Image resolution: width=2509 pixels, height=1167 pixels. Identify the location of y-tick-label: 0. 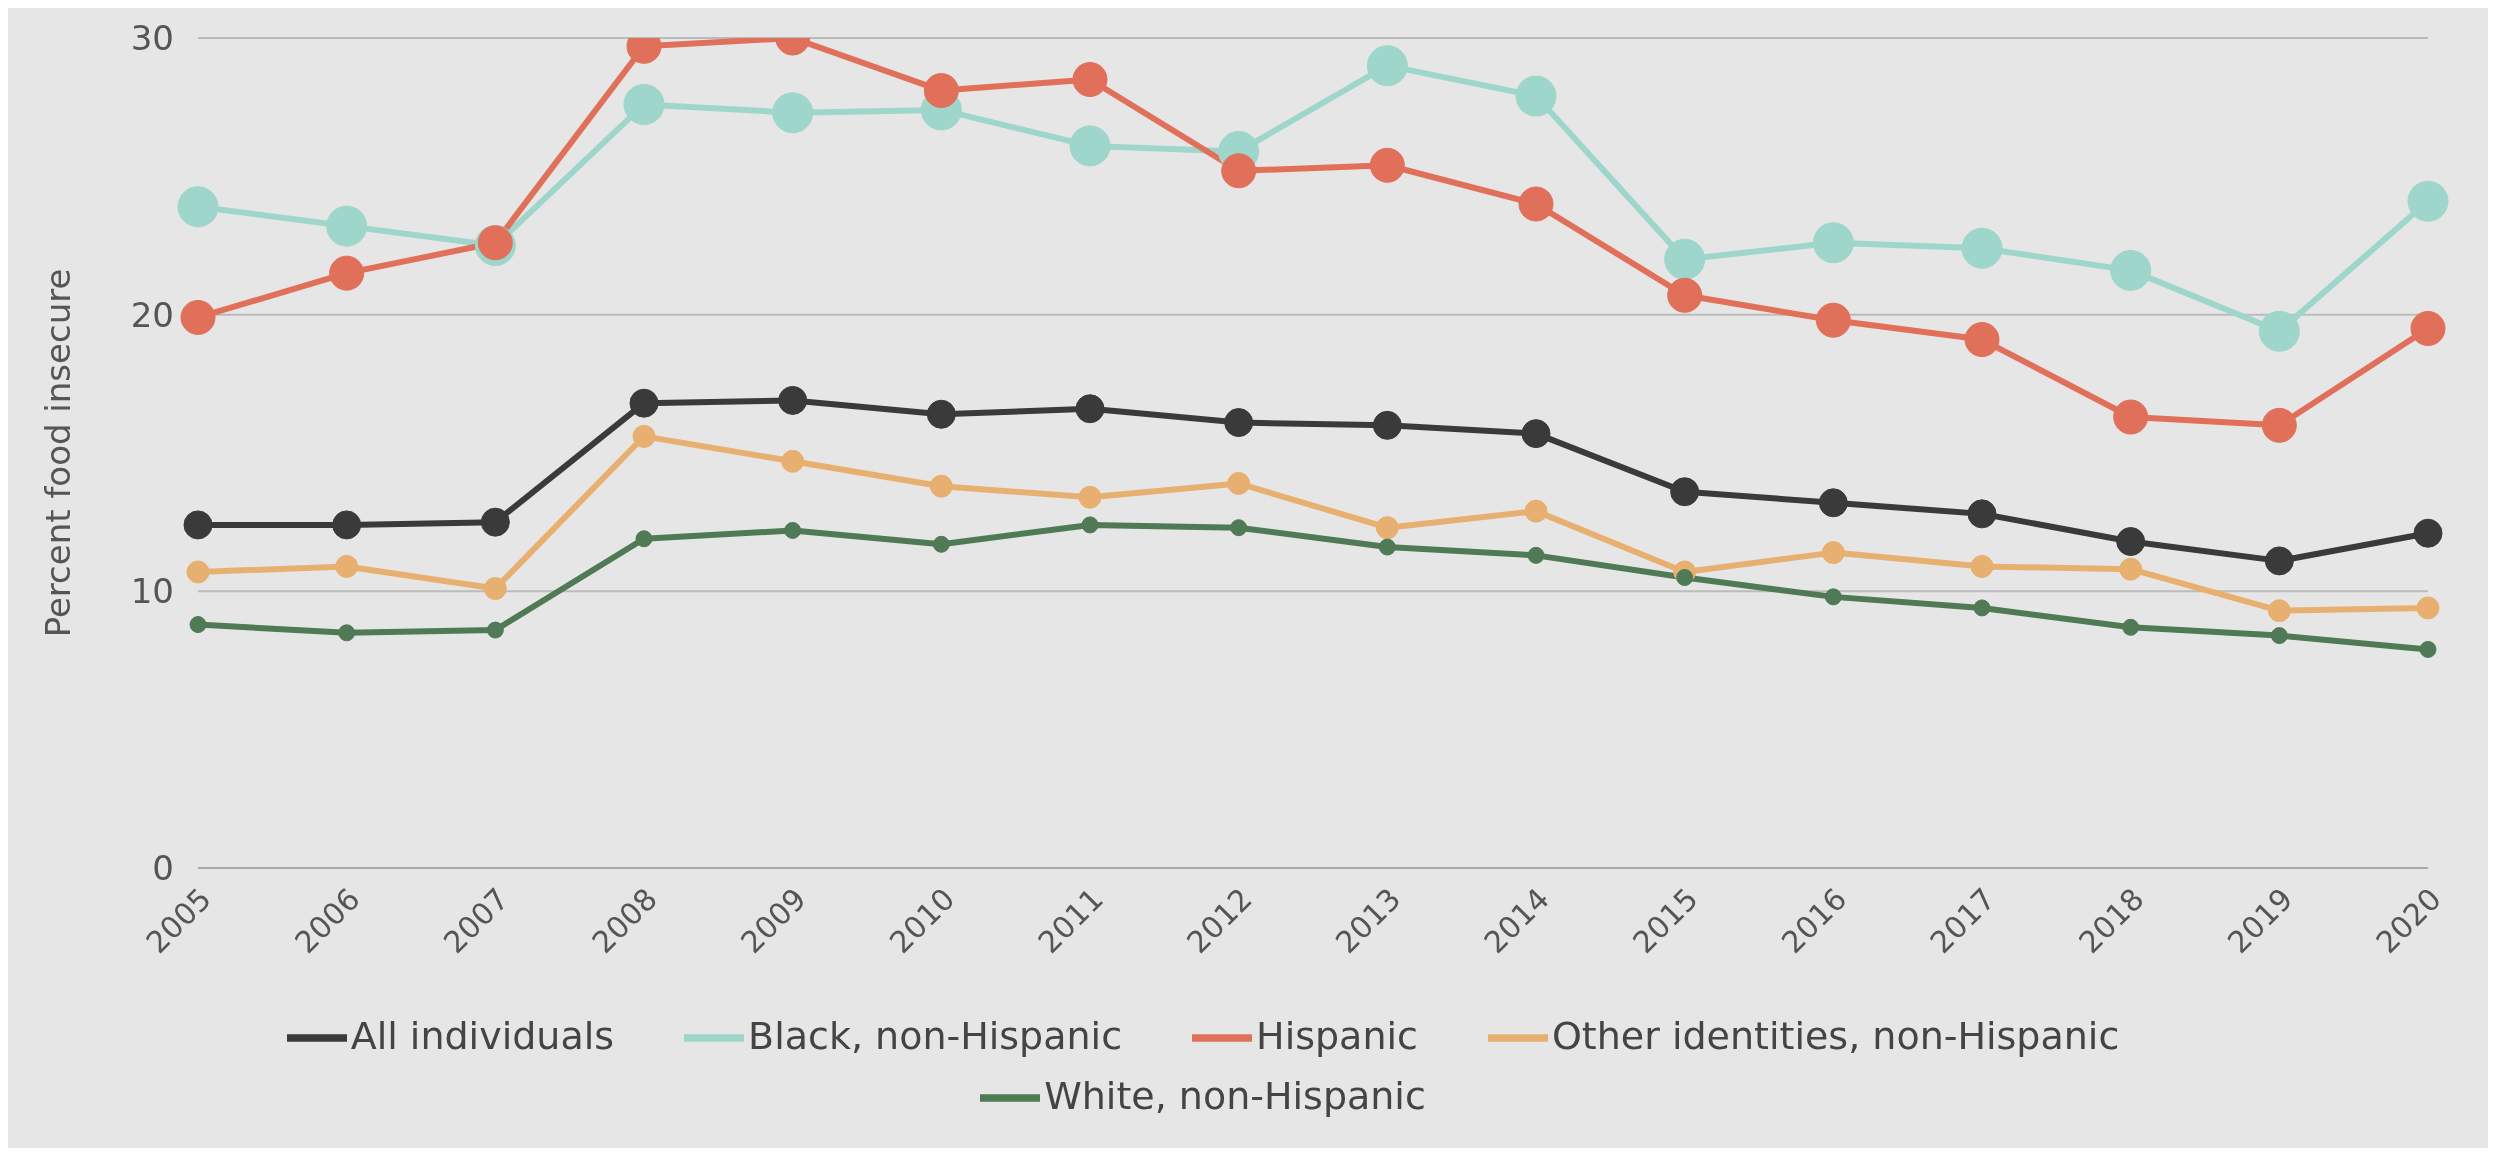
(163, 868).